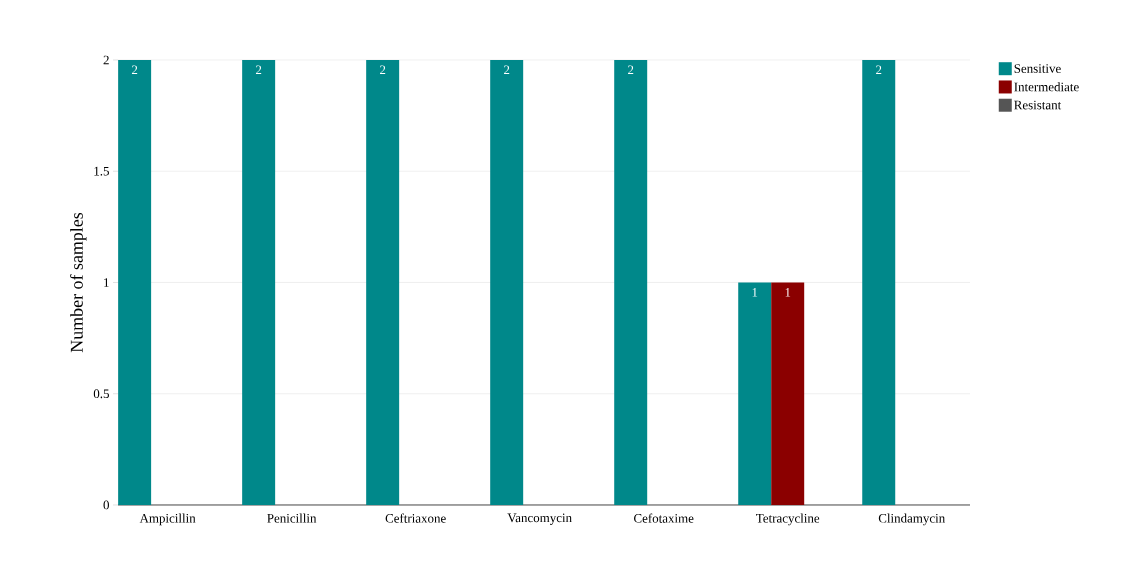 Image resolution: width=1142 pixels, height=570 pixels. Describe the element at coordinates (78, 282) in the screenshot. I see `y-axis-title: Number of samples` at that location.